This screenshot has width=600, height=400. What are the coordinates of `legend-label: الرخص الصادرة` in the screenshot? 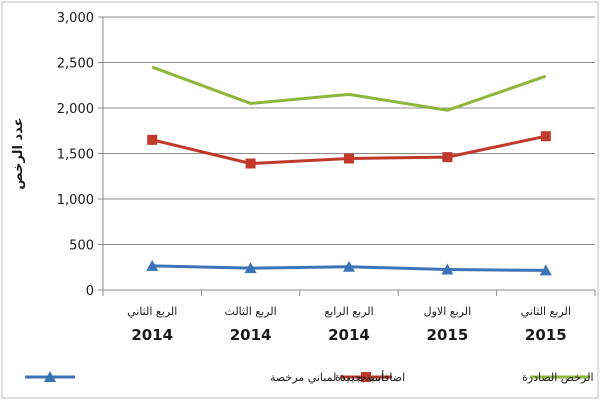 It's located at (558, 377).